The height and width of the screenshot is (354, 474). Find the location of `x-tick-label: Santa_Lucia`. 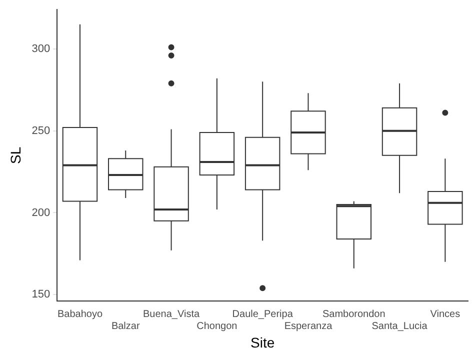

x-tick-label: Santa_Lucia is located at coordinates (400, 326).